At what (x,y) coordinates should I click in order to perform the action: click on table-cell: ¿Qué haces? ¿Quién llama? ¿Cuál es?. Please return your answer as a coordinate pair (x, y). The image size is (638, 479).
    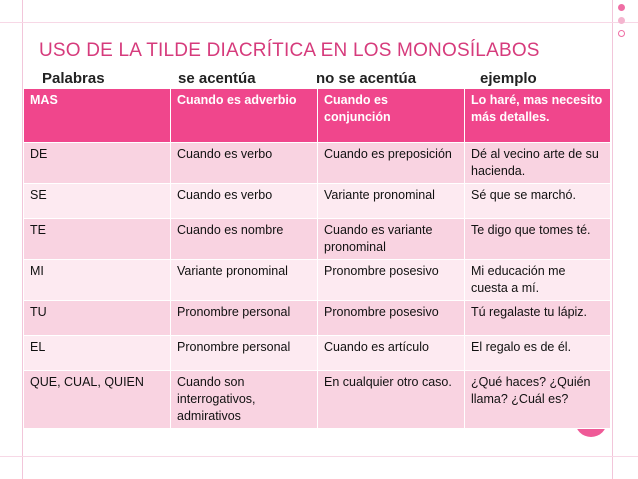
    Looking at the image, I should click on (537, 399).